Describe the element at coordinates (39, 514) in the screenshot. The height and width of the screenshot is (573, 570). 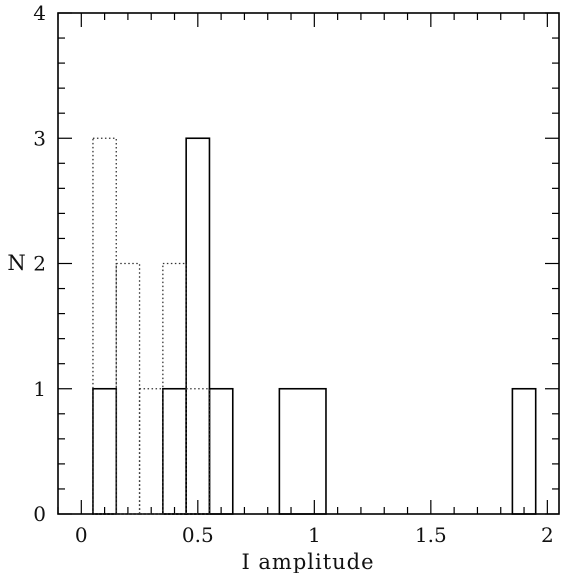
I see `y-tick-label: 0` at that location.